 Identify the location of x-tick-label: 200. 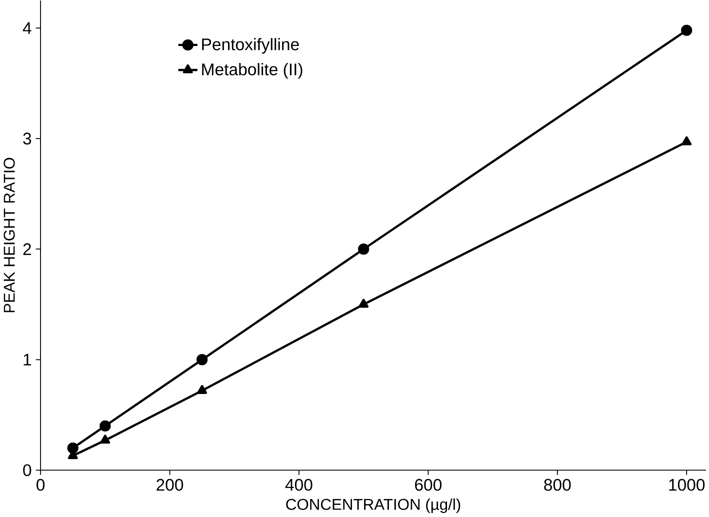
(170, 484).